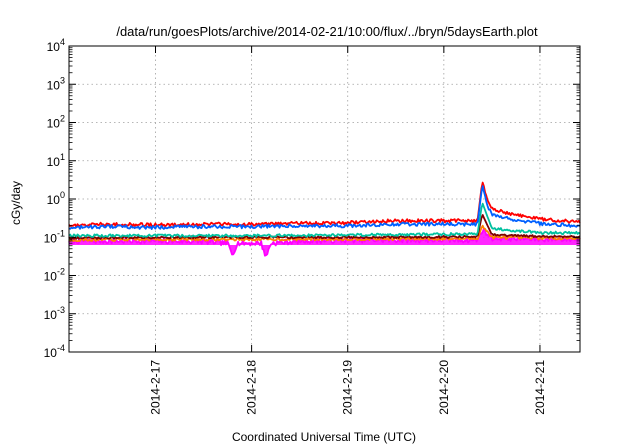 This screenshot has width=640, height=448. I want to click on y-tick-label: 10⁰, so click(56, 198).